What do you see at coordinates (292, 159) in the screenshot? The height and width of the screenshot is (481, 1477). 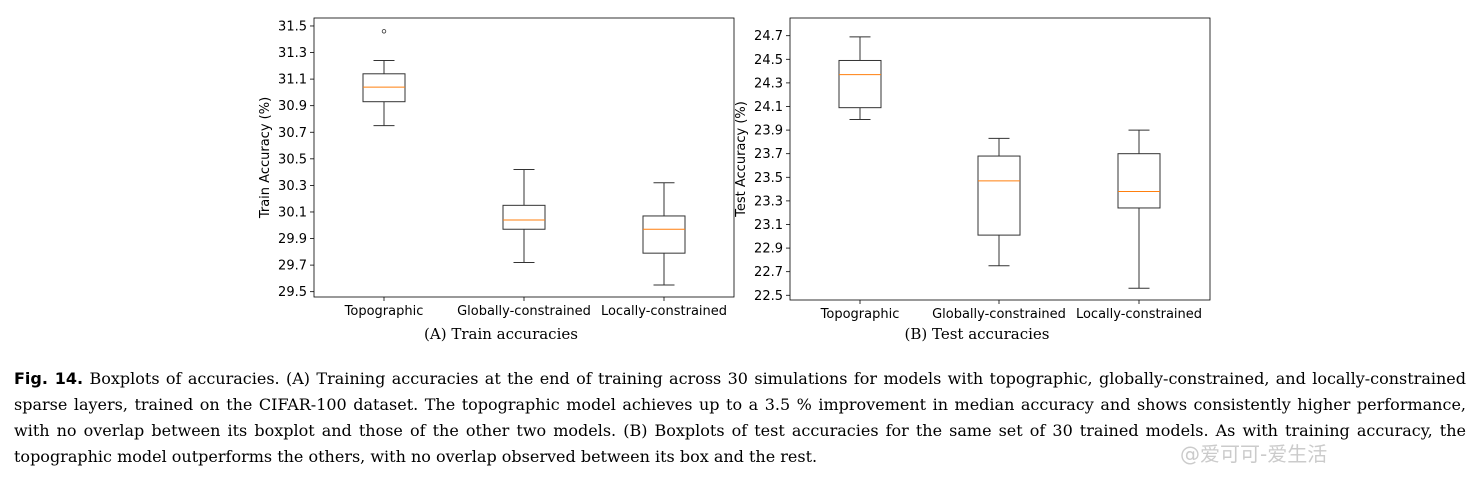 I see `y-tick-label: 30.5` at bounding box center [292, 159].